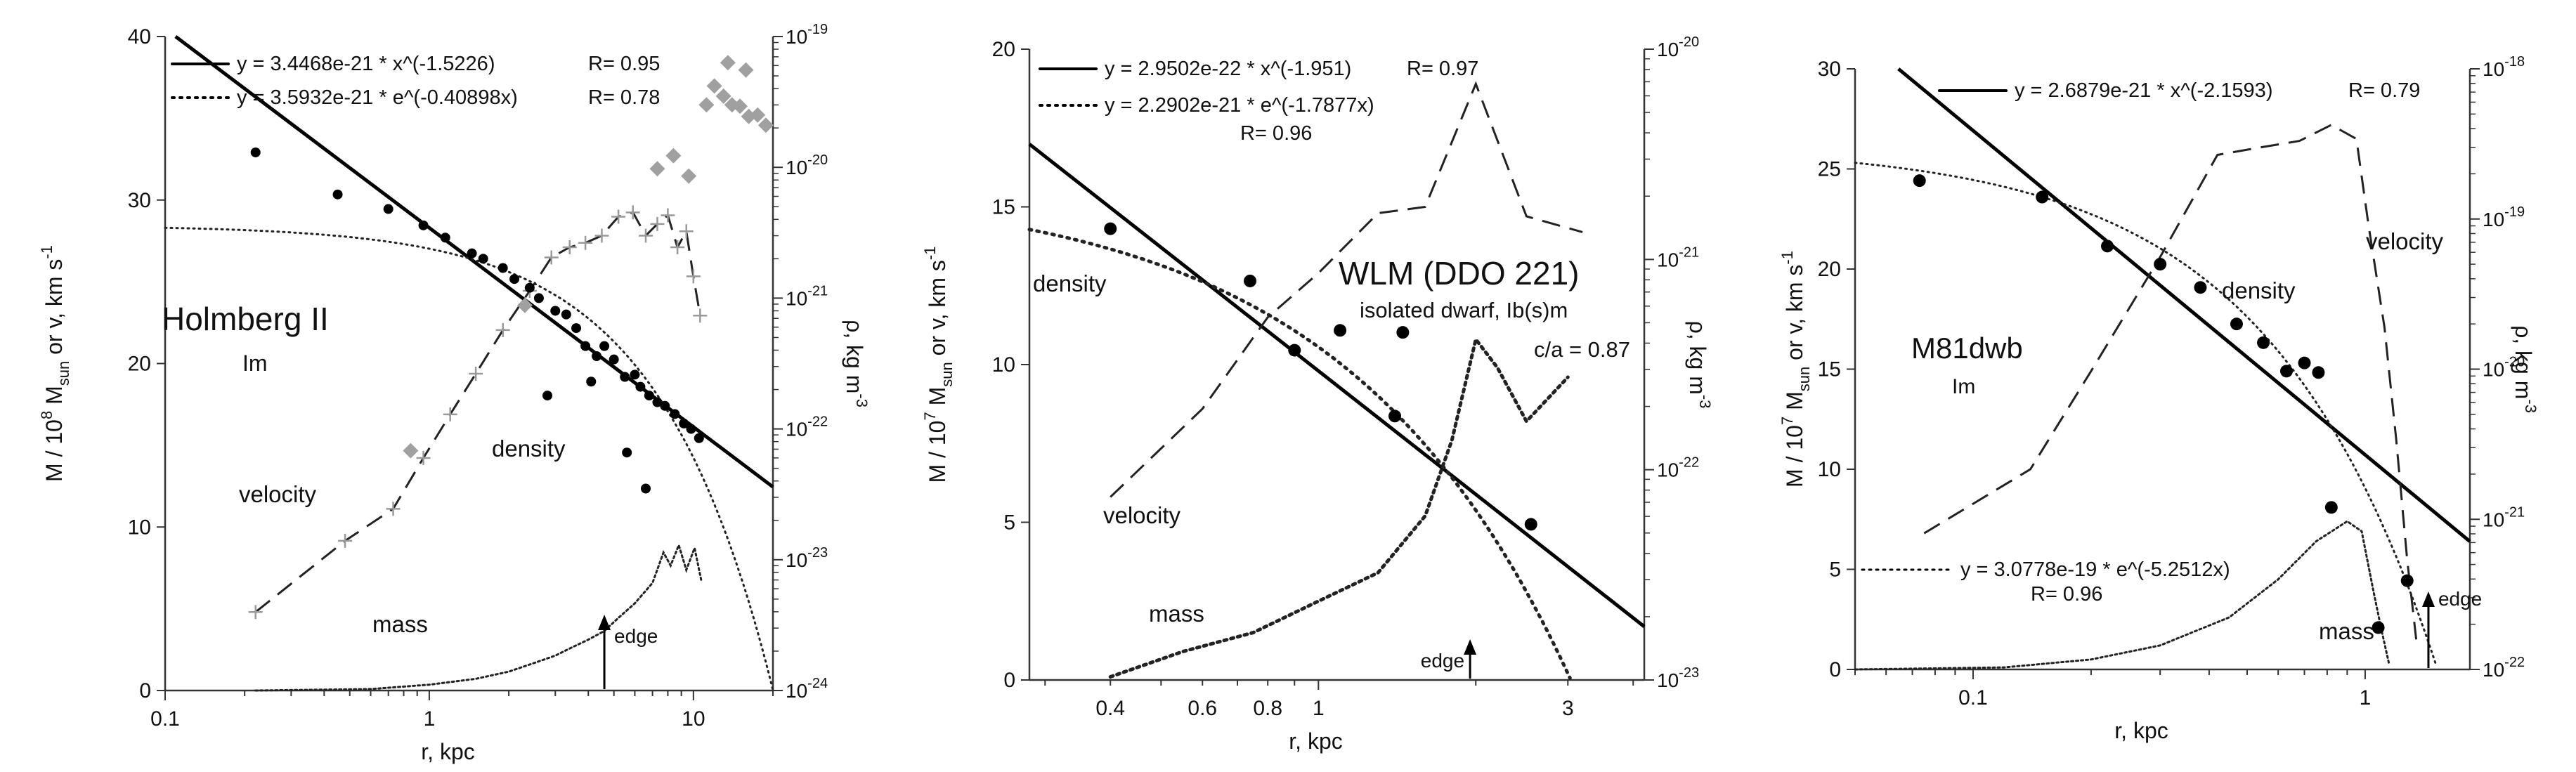  What do you see at coordinates (1202, 708) in the screenshot?
I see `x-tick-label: 0.6` at bounding box center [1202, 708].